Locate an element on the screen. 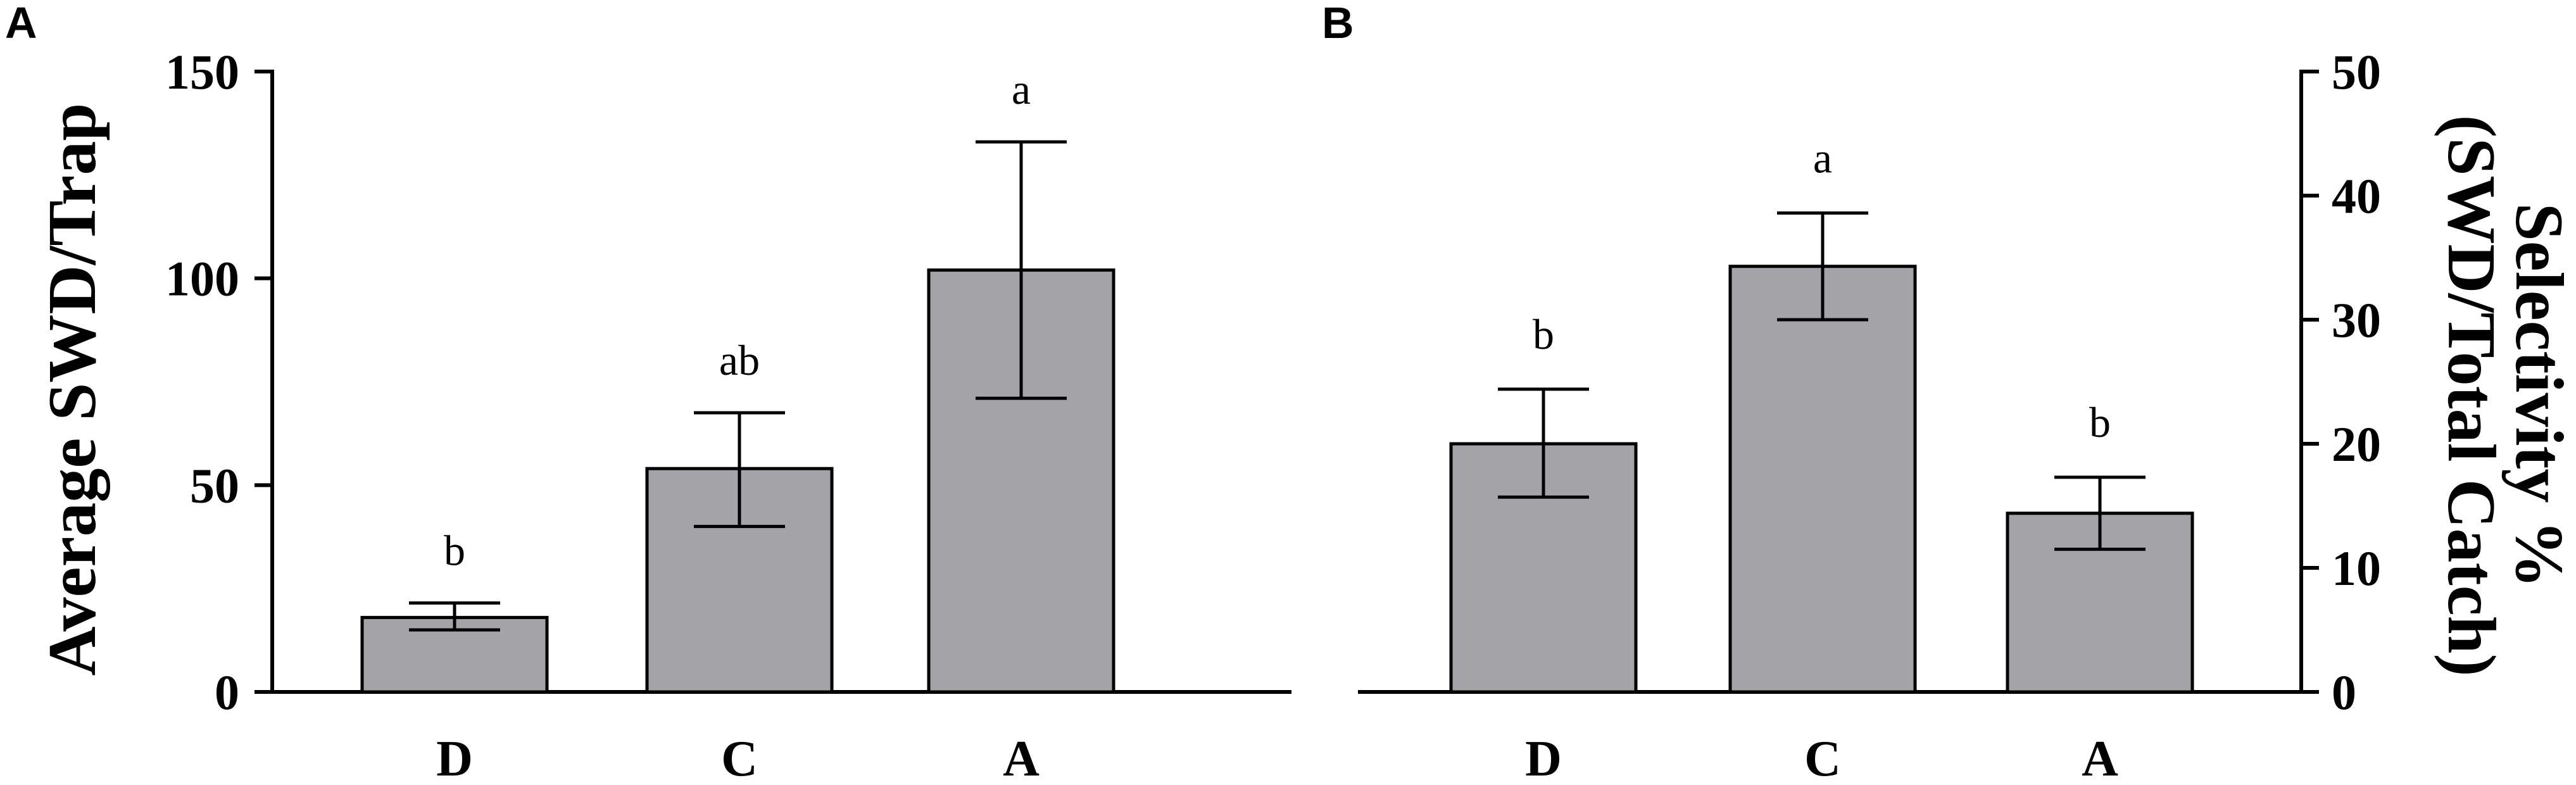 The height and width of the screenshot is (785, 2576). x-tick-label-b: C is located at coordinates (1822, 758).